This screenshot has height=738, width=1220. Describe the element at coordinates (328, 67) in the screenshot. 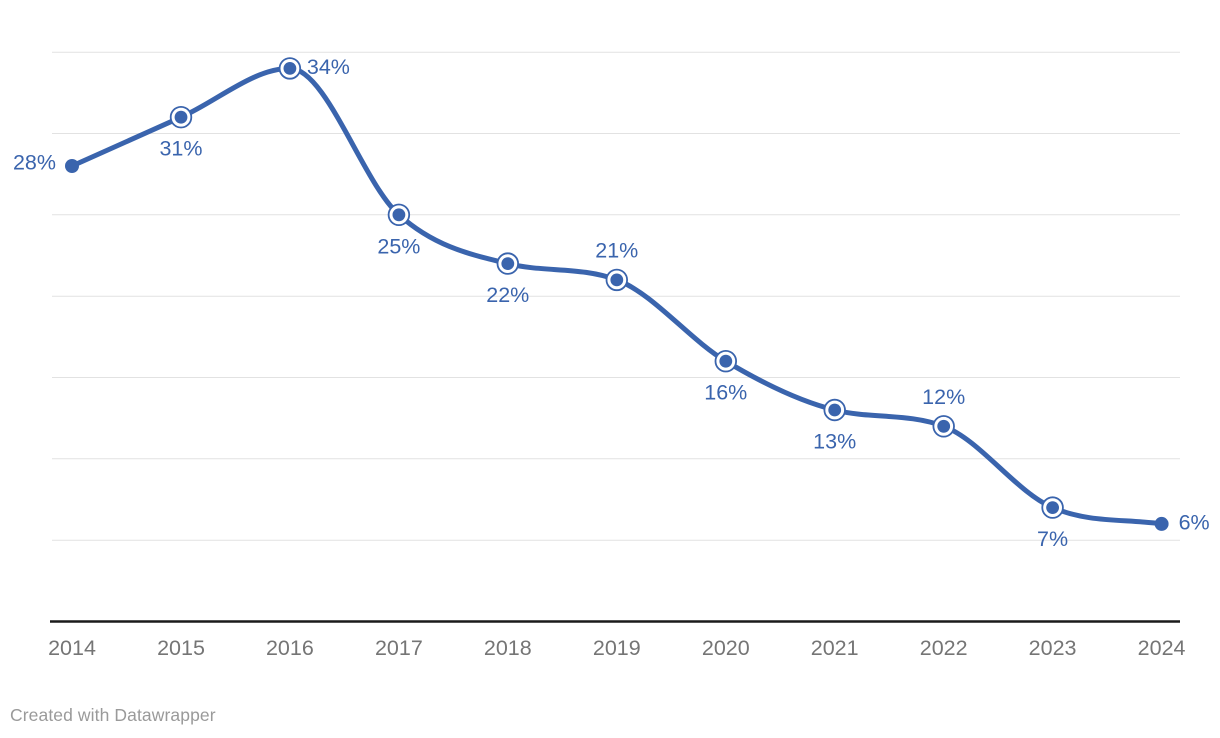

I see `value-label-2016: 34%` at that location.